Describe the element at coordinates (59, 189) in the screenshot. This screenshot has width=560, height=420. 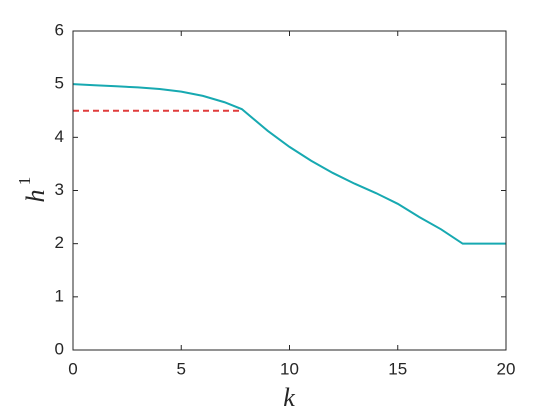
I see `y-tick-label: 3` at that location.